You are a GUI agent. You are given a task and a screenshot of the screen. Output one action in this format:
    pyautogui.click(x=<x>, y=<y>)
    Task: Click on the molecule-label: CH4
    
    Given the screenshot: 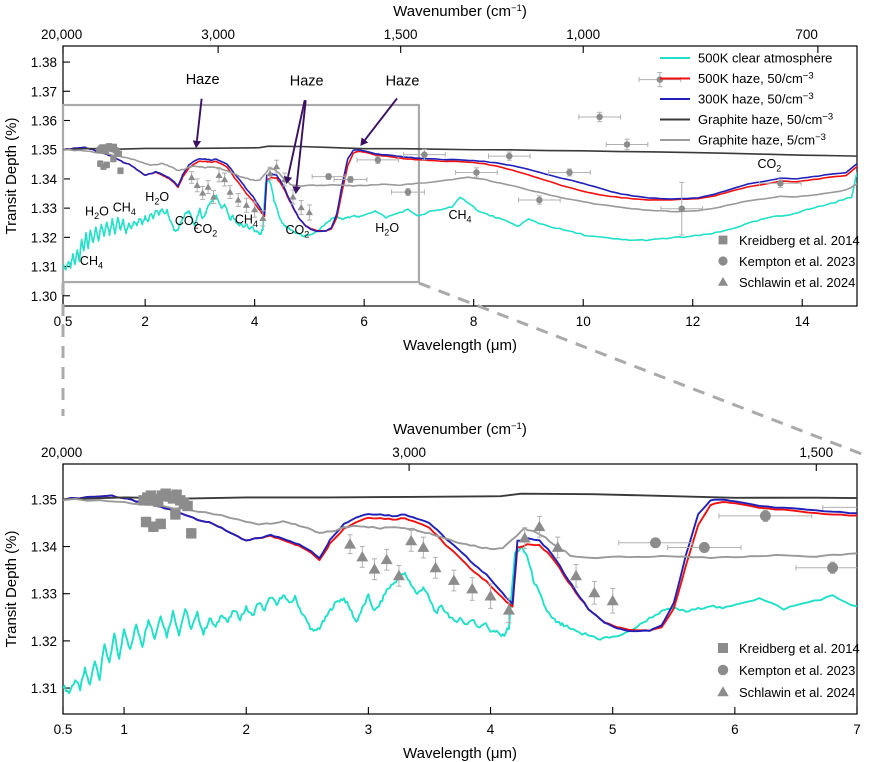 What is the action you would take?
    pyautogui.click(x=91, y=262)
    